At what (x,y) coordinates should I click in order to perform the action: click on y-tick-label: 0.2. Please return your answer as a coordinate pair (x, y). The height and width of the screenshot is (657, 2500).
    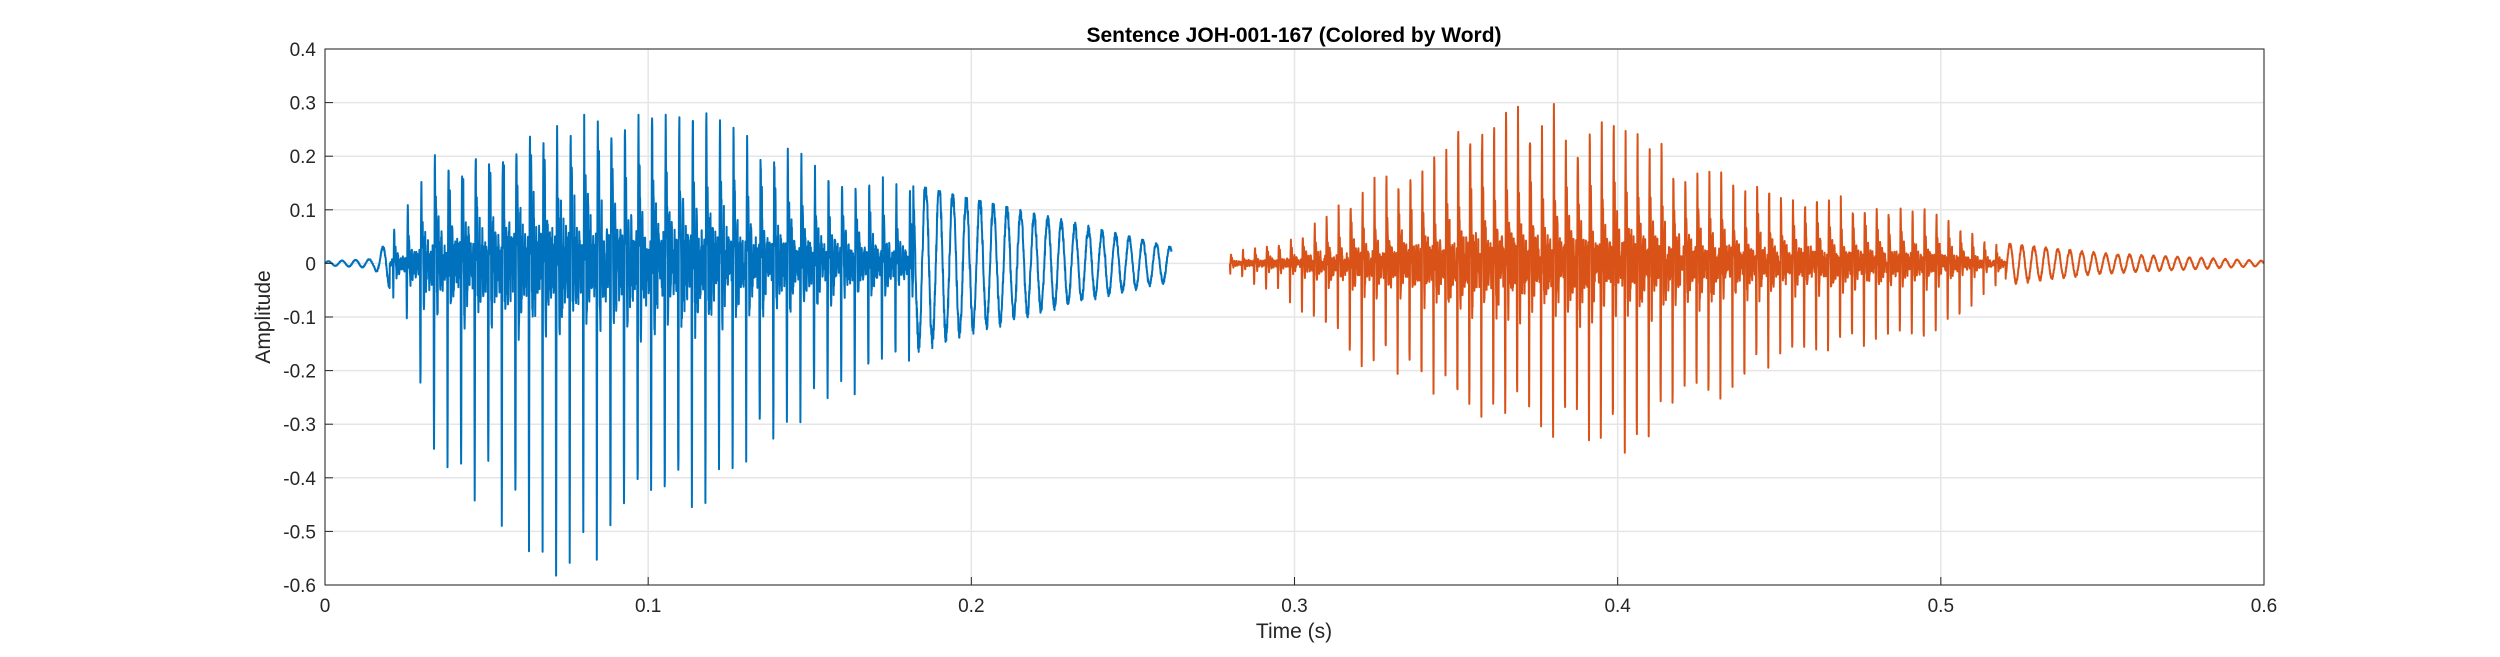
    Looking at the image, I should click on (303, 157).